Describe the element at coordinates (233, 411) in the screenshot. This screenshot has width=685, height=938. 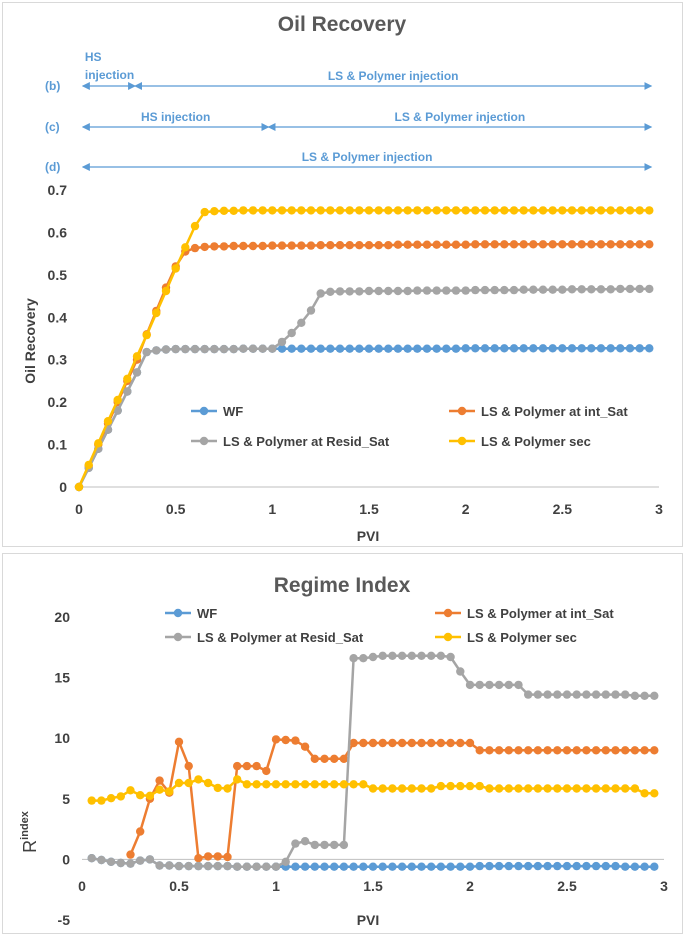
I see `legend-label: WF` at that location.